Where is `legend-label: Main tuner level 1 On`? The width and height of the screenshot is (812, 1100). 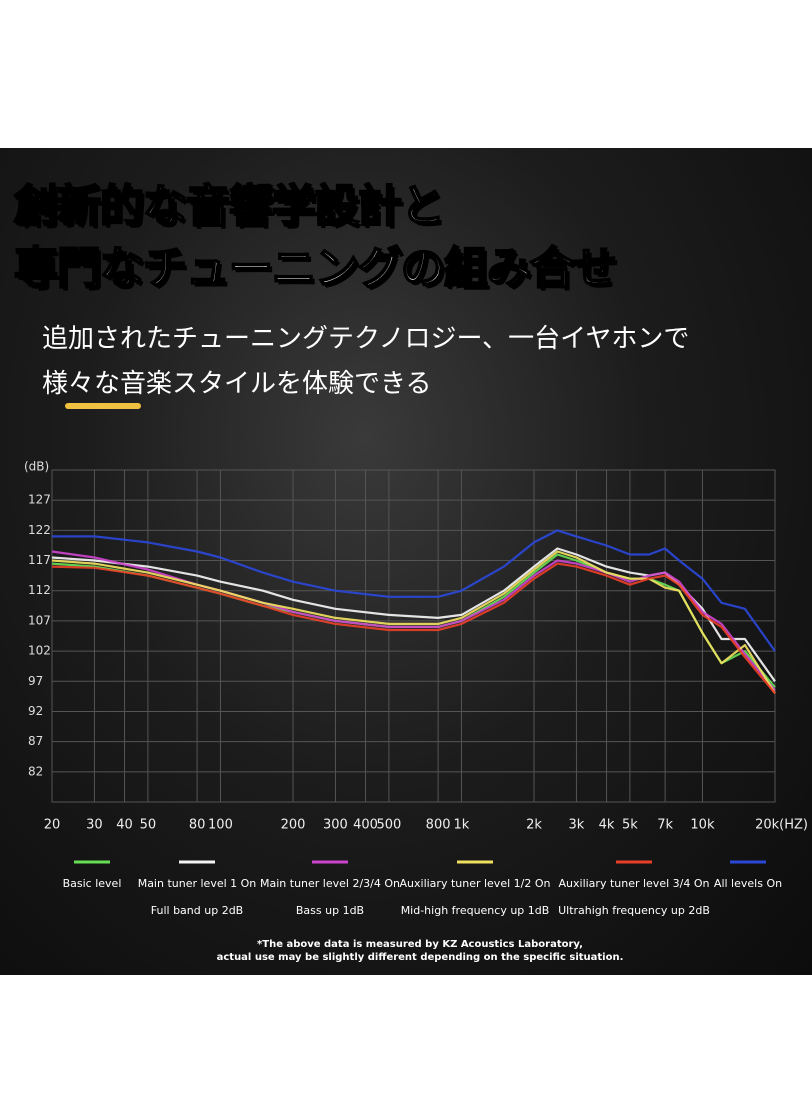
legend-label: Main tuner level 1 On is located at coordinates (197, 883).